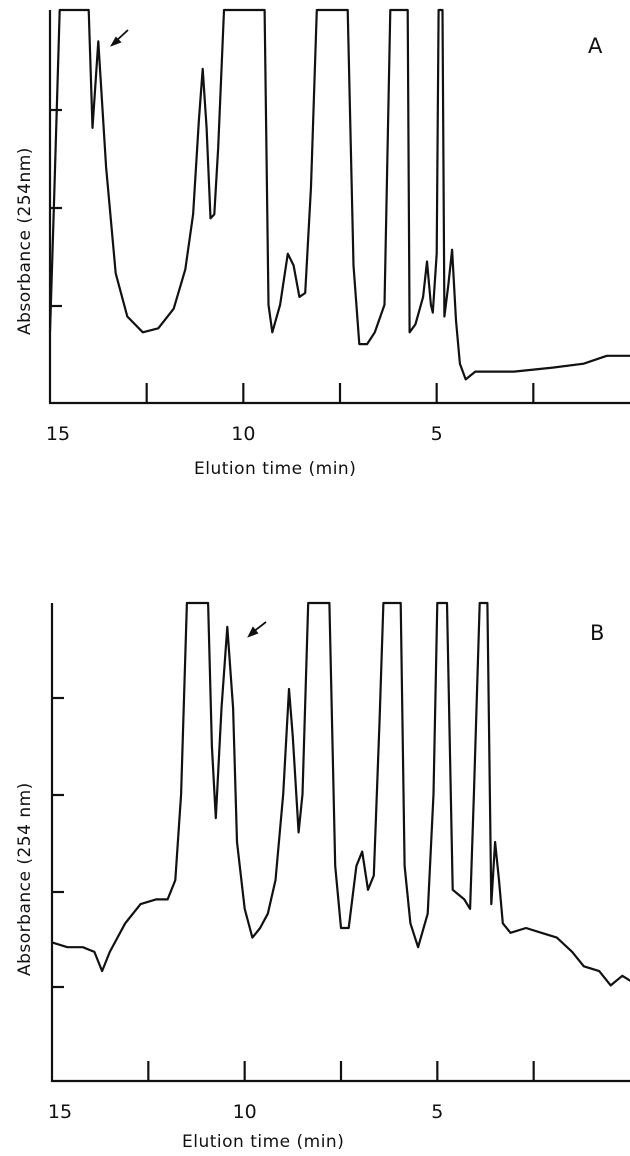 Image resolution: width=630 pixels, height=1156 pixels. I want to click on panel-a-x-tick-label: 15, so click(58, 434).